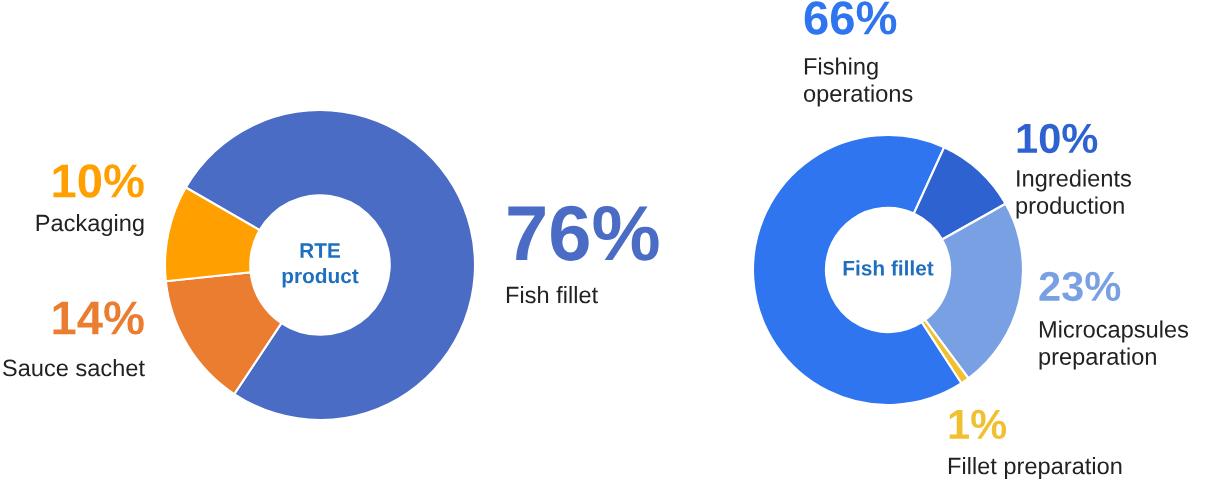  Describe the element at coordinates (90, 224) in the screenshot. I see `slice-label: Packaging` at that location.